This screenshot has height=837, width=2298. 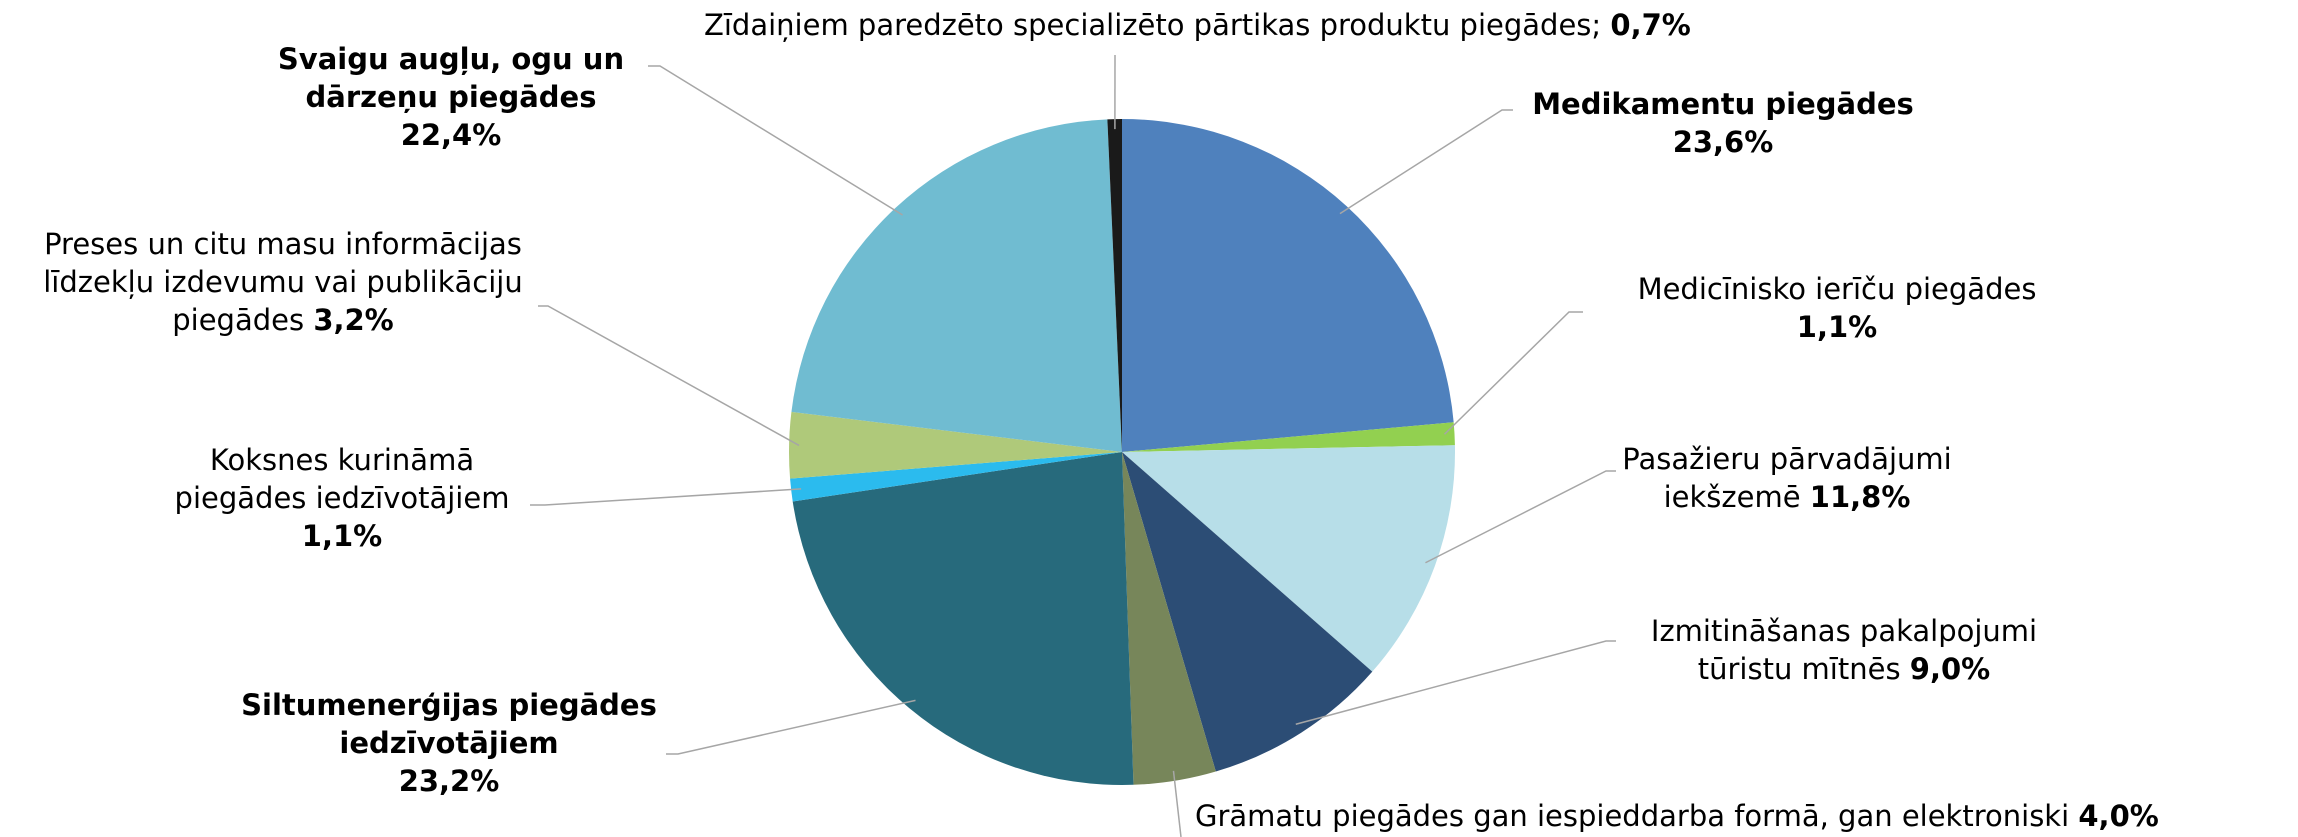 What do you see at coordinates (1650, 25) in the screenshot?
I see `slice-value: 0,7%` at bounding box center [1650, 25].